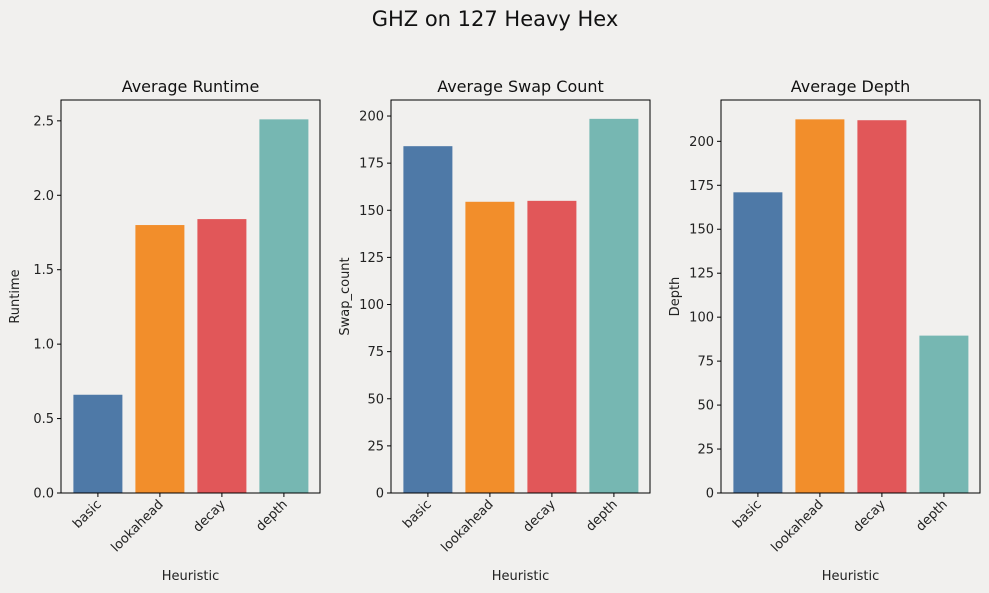  Describe the element at coordinates (345, 296) in the screenshot. I see `y-axis-label: Swap_count` at that location.